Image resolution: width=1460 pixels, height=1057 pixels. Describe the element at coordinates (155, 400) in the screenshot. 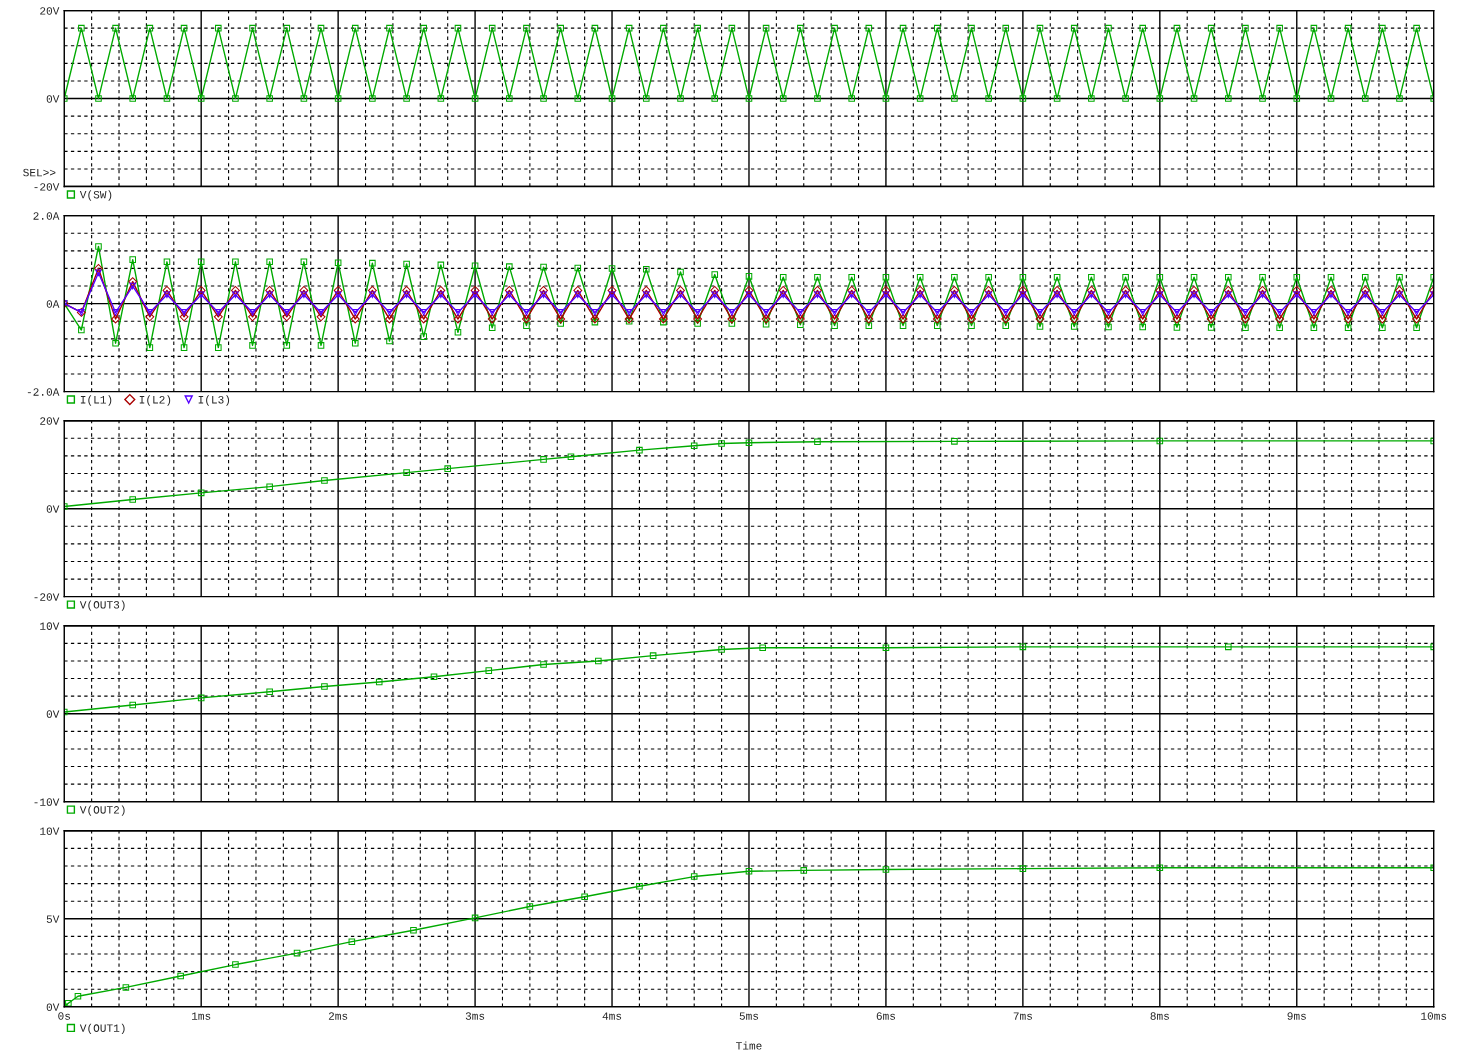

I see `legend-label: I(L2)` at that location.